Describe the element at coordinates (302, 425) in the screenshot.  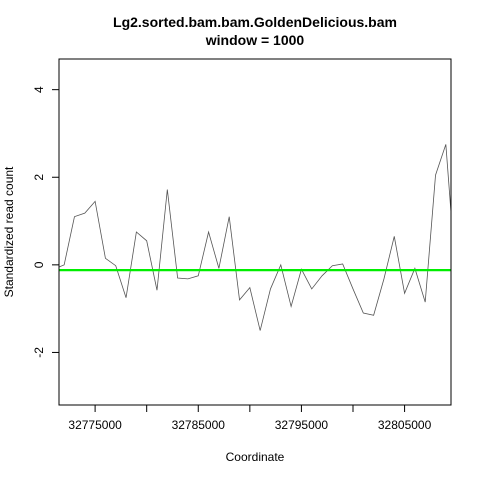
I see `x-tick-label: 32795000` at that location.